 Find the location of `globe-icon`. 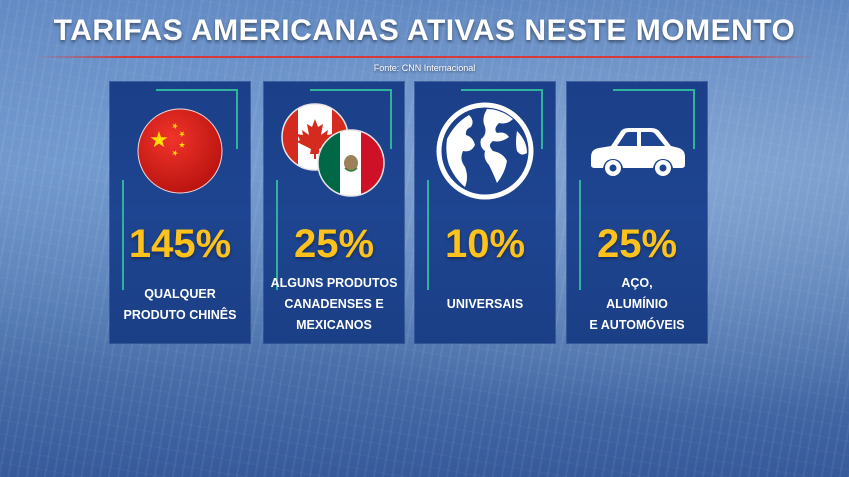

globe-icon is located at coordinates (485, 151).